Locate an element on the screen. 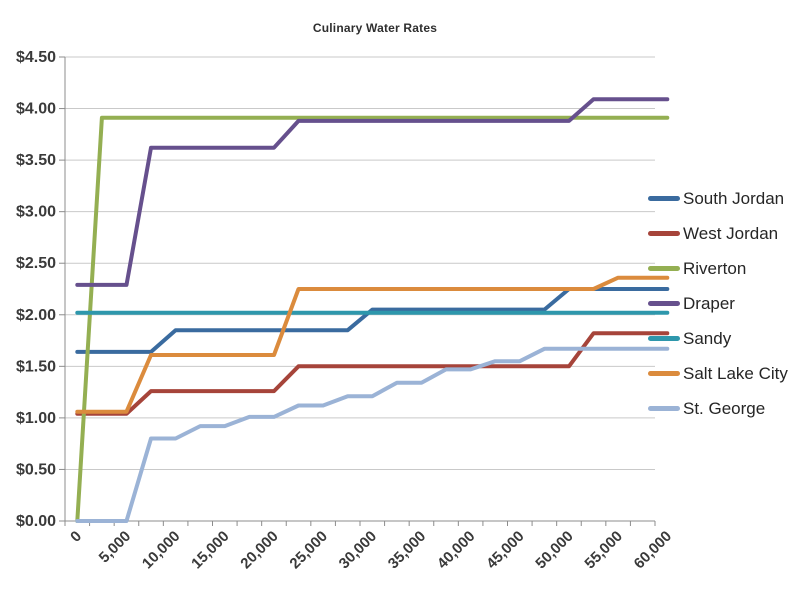  legend-item-riverton: Riverton is located at coordinates (718, 268).